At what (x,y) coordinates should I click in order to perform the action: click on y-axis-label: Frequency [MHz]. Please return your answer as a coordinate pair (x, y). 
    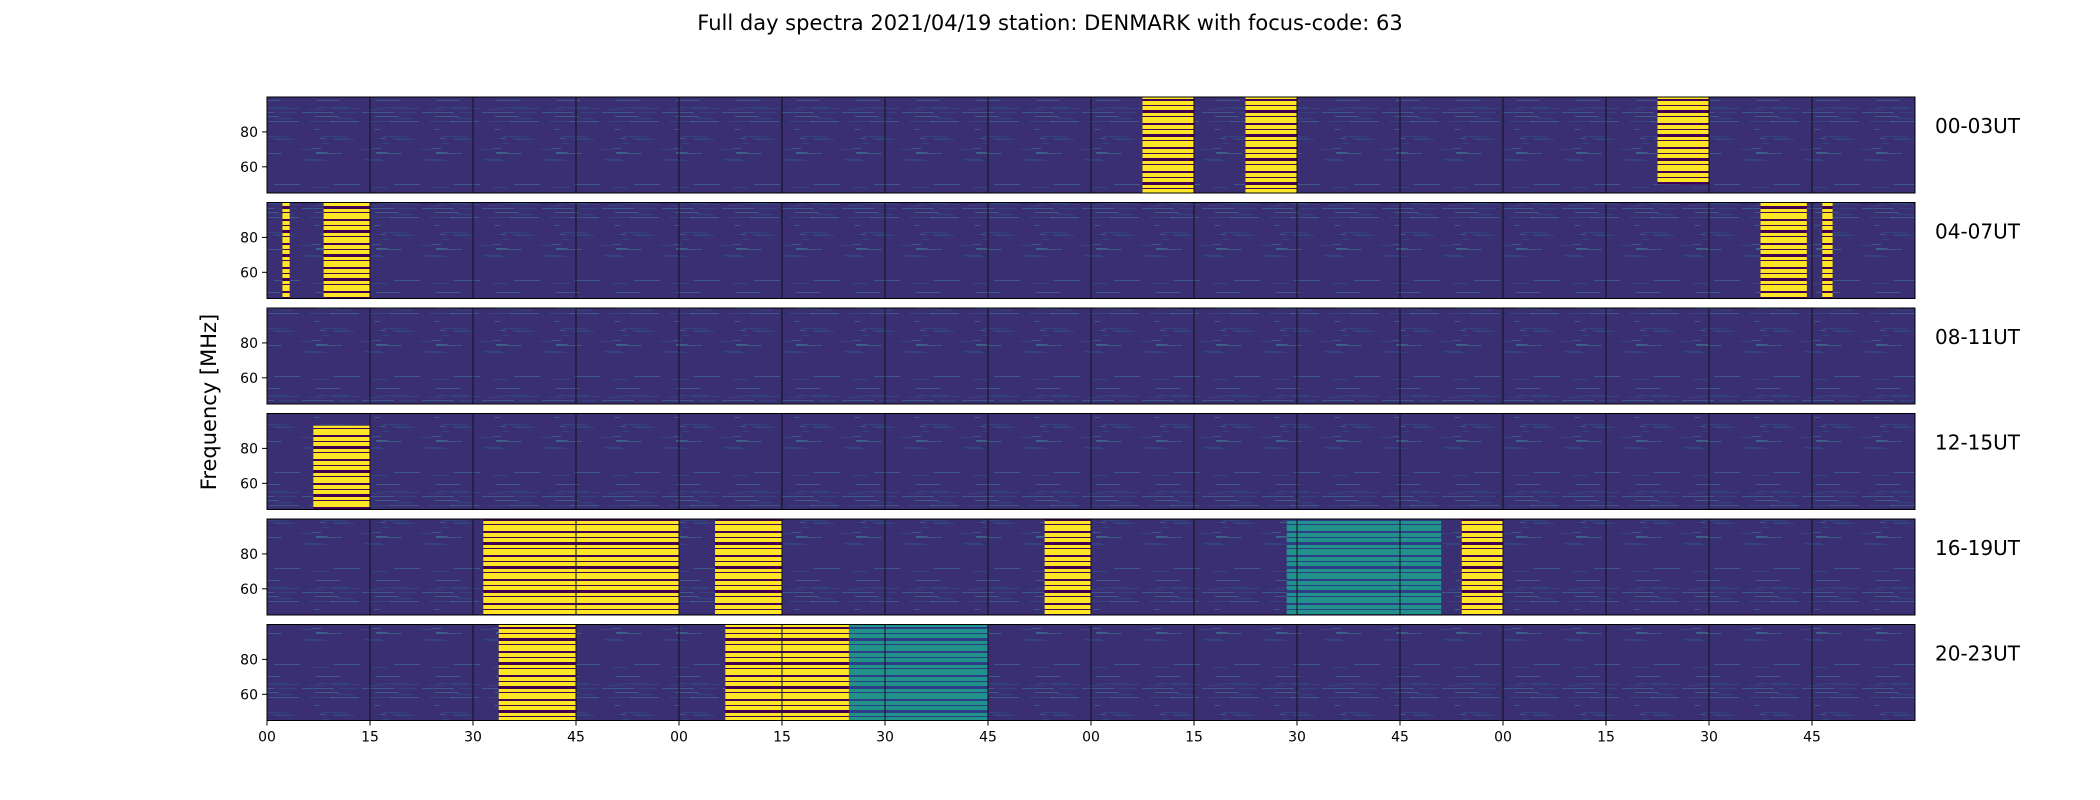
    Looking at the image, I should click on (209, 402).